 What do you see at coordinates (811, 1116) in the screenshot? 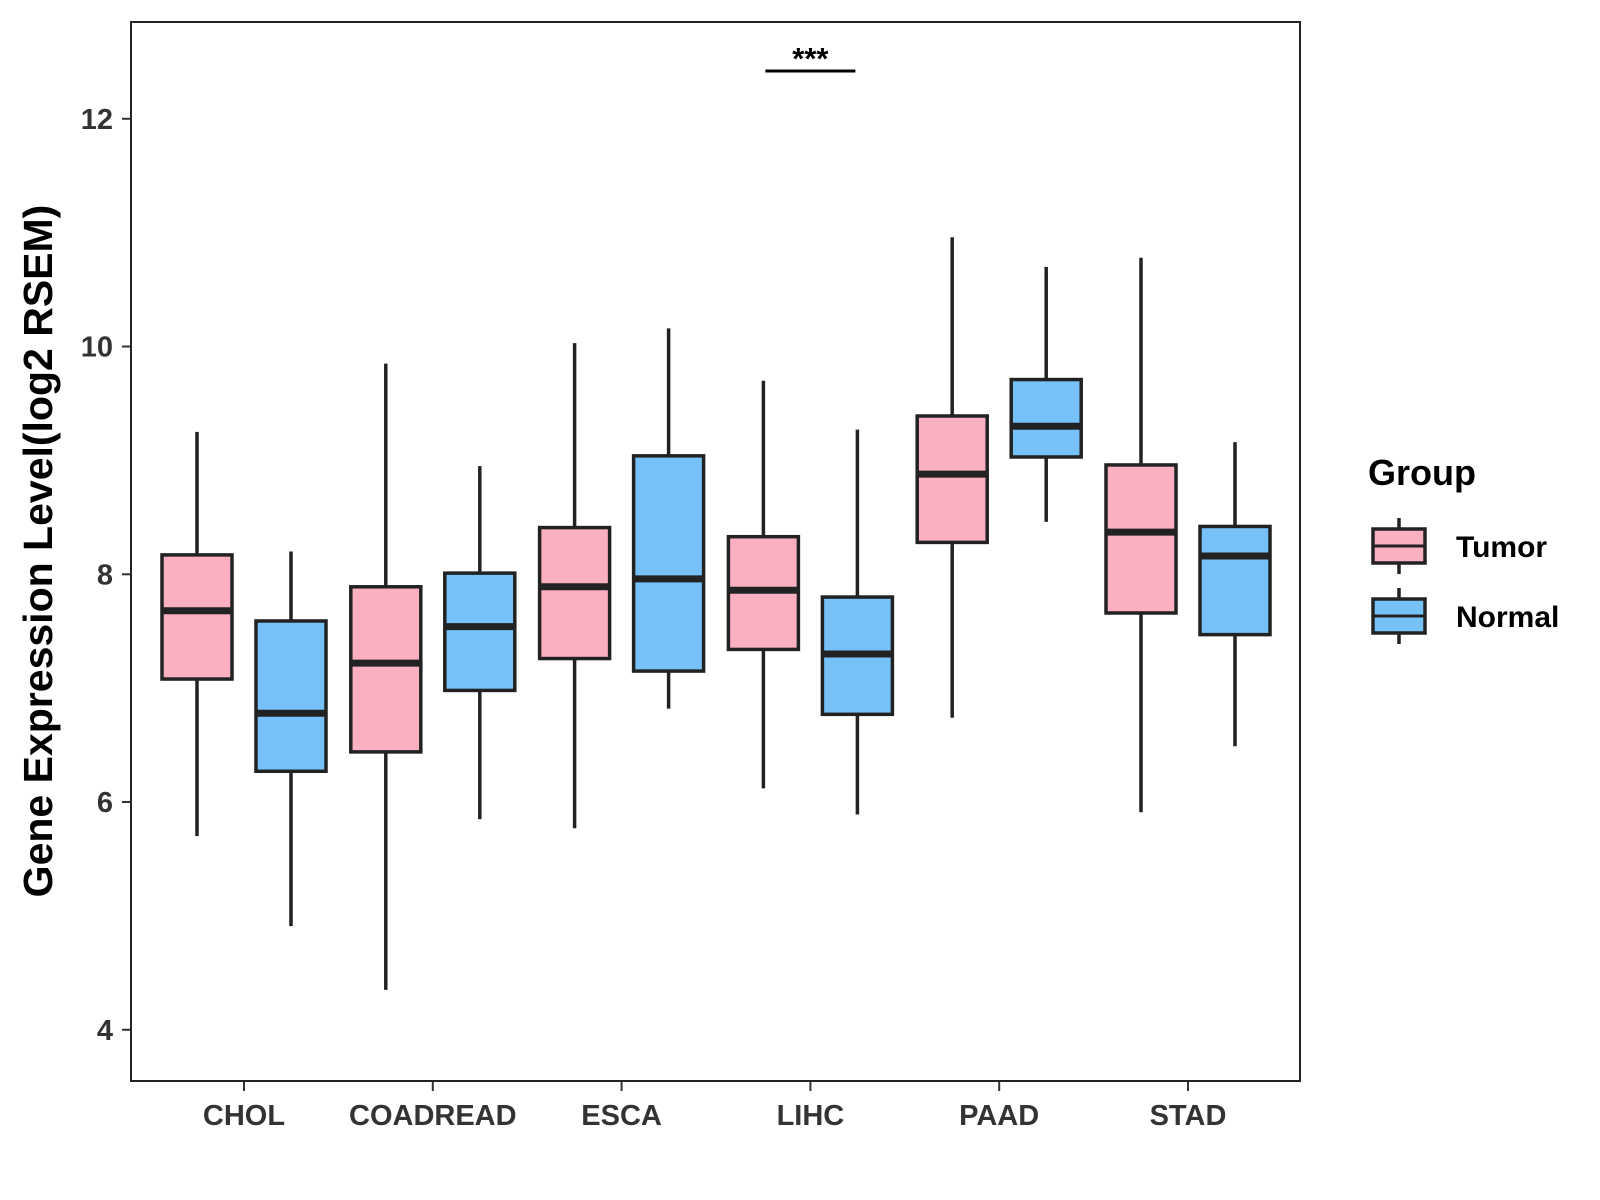
I see `x-tick-label-lihc: LIHC` at bounding box center [811, 1116].